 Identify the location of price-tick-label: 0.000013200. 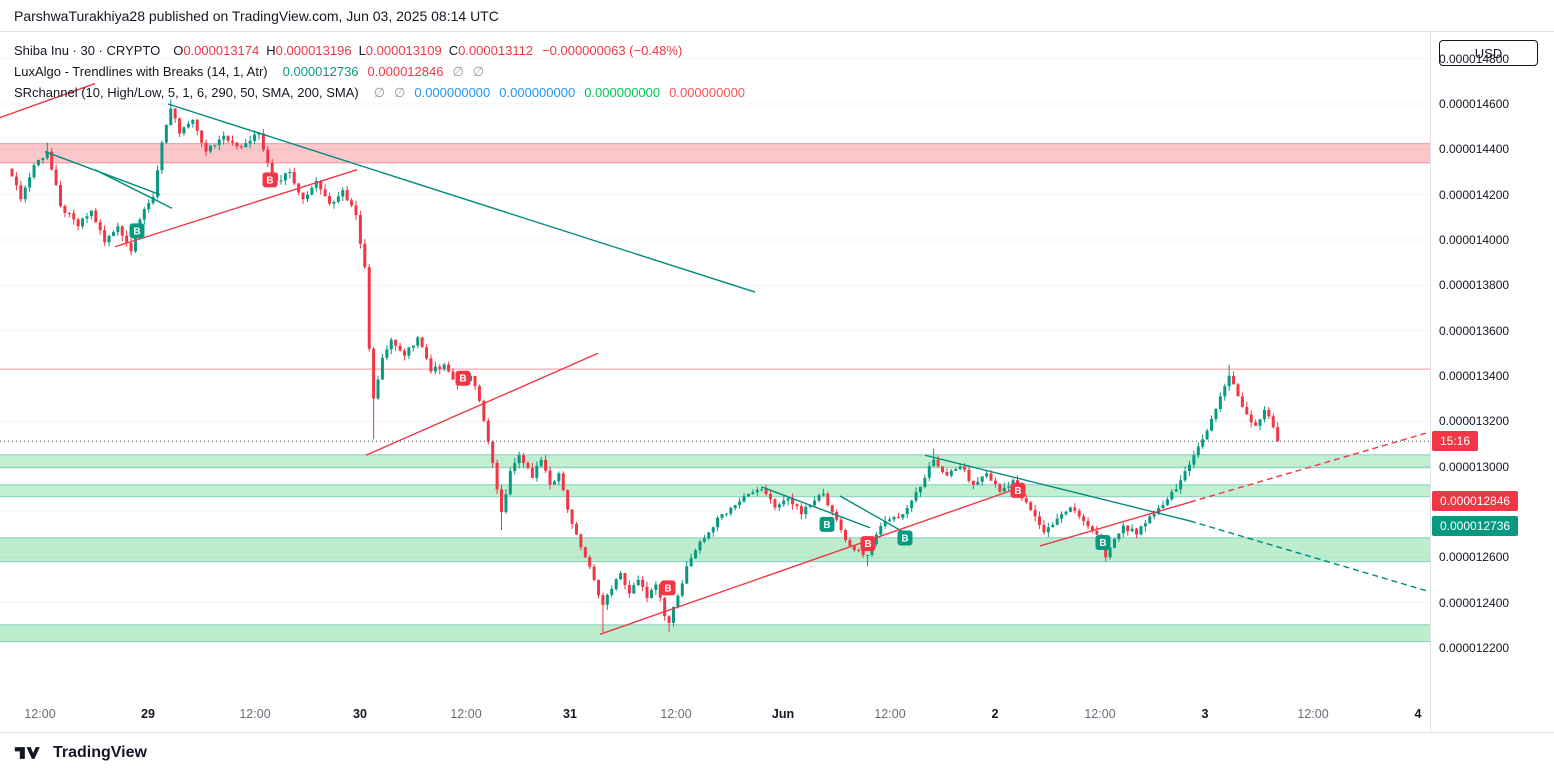
(1474, 421).